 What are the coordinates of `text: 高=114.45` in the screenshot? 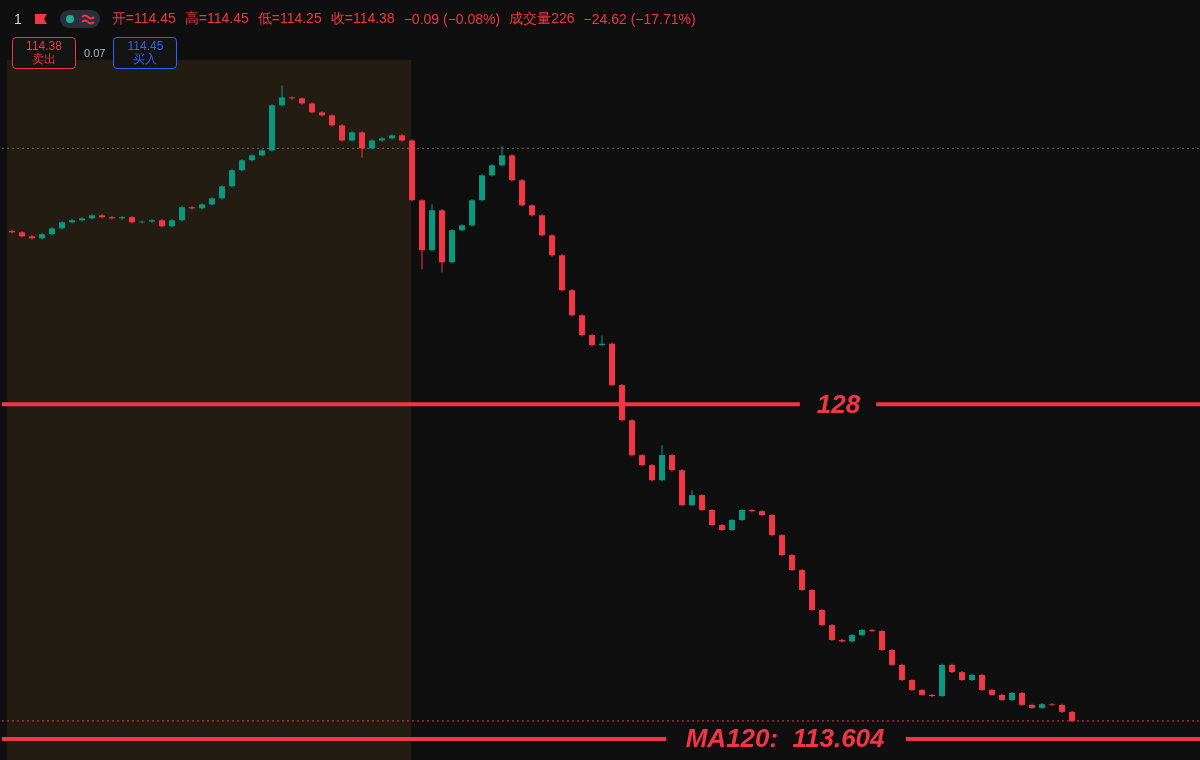 It's located at (216, 19).